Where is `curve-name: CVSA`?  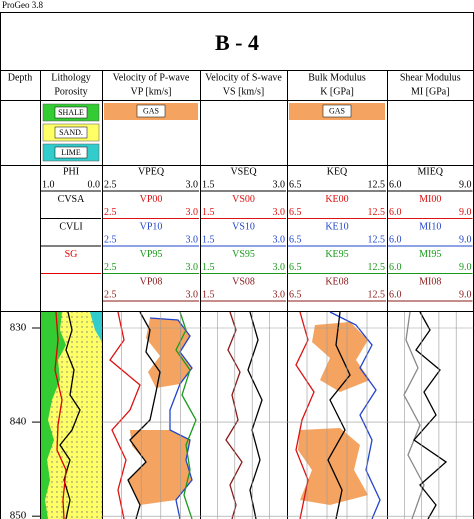
curve-name: CVSA is located at coordinates (71, 199).